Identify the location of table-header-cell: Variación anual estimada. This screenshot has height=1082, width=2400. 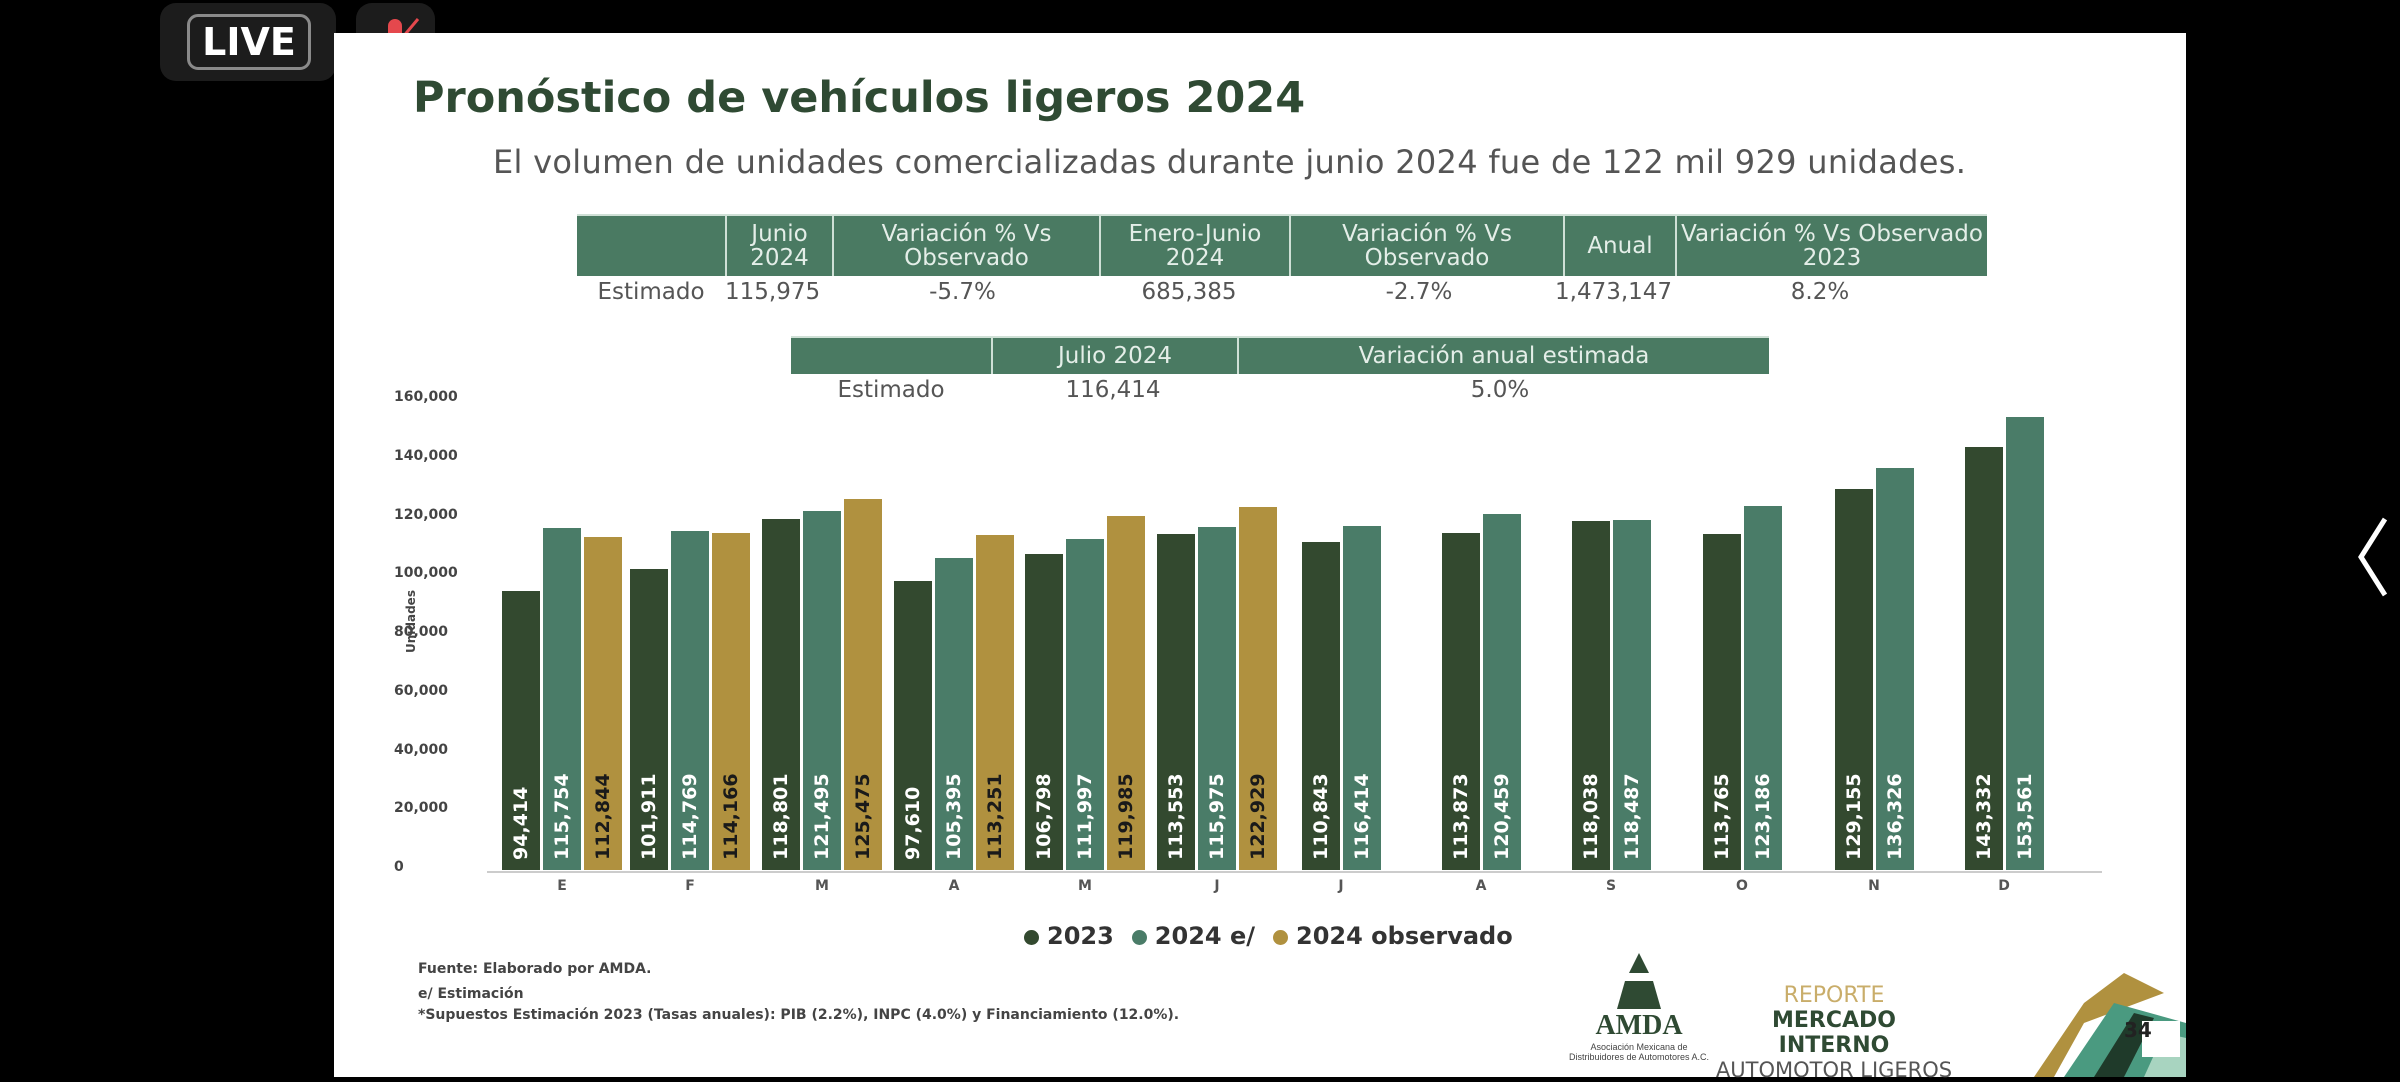
(1504, 356).